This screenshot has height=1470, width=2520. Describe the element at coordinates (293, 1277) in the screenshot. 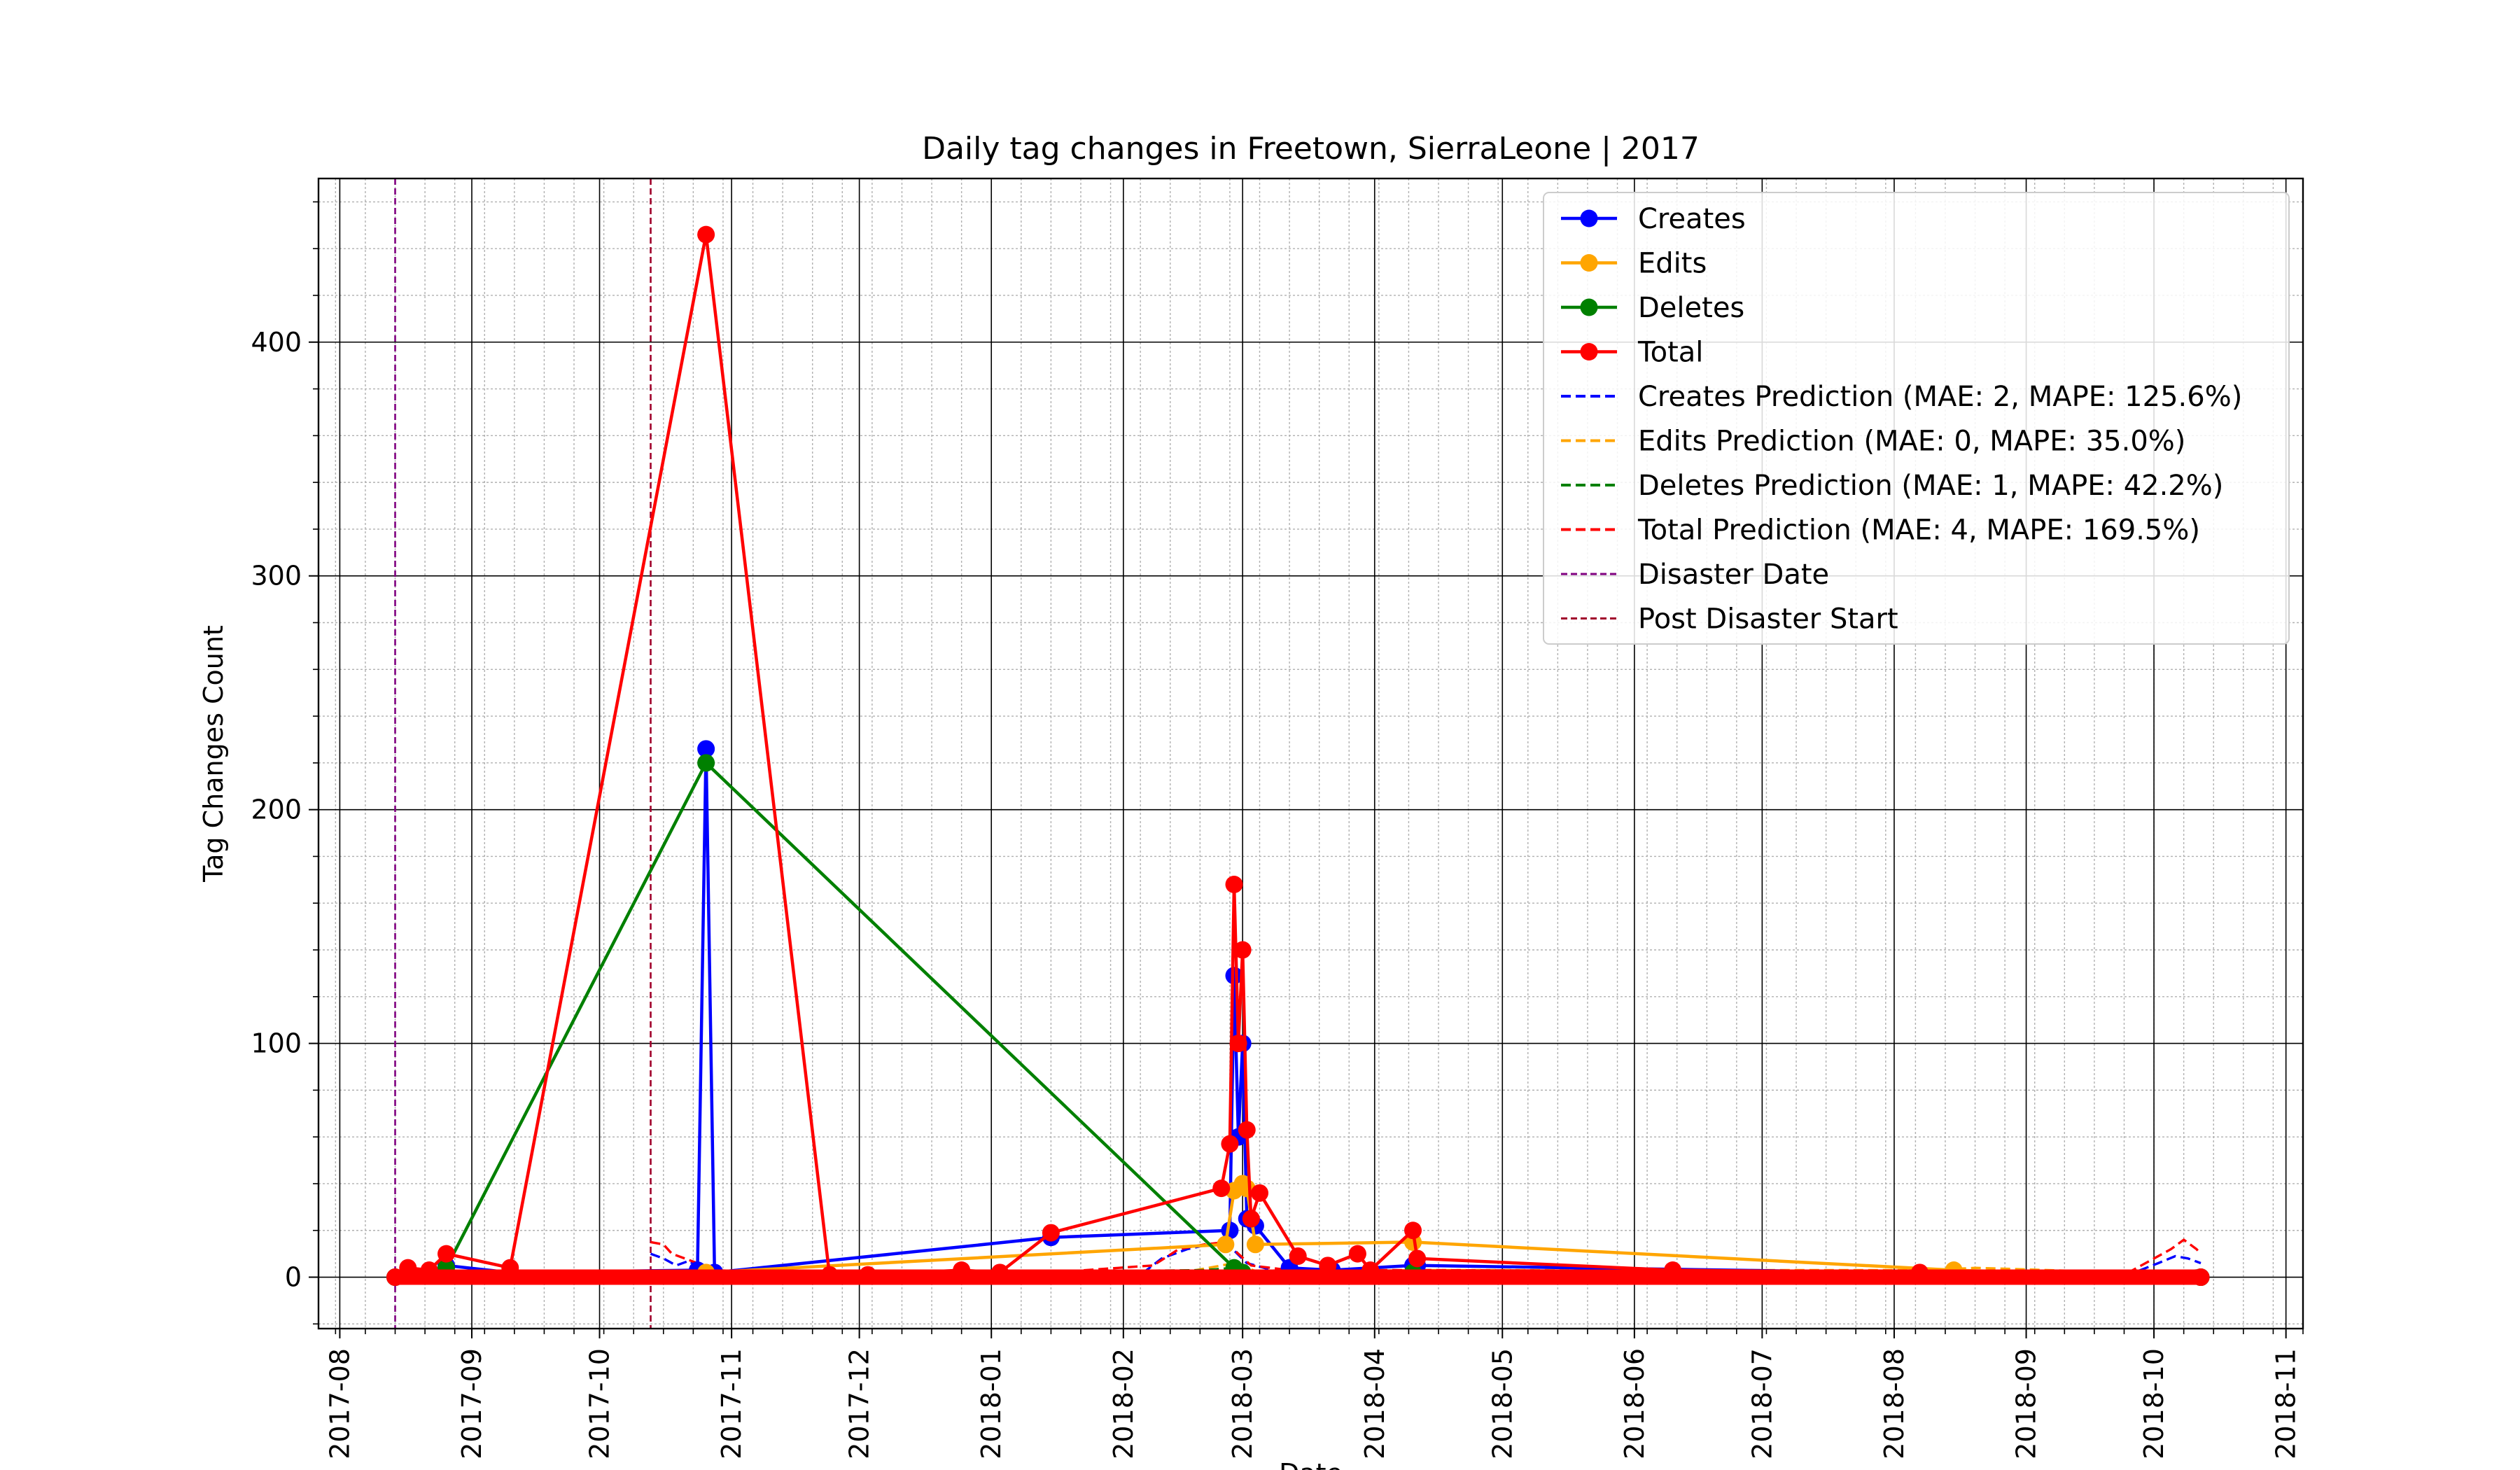

I see `y-tick-label: 0` at that location.